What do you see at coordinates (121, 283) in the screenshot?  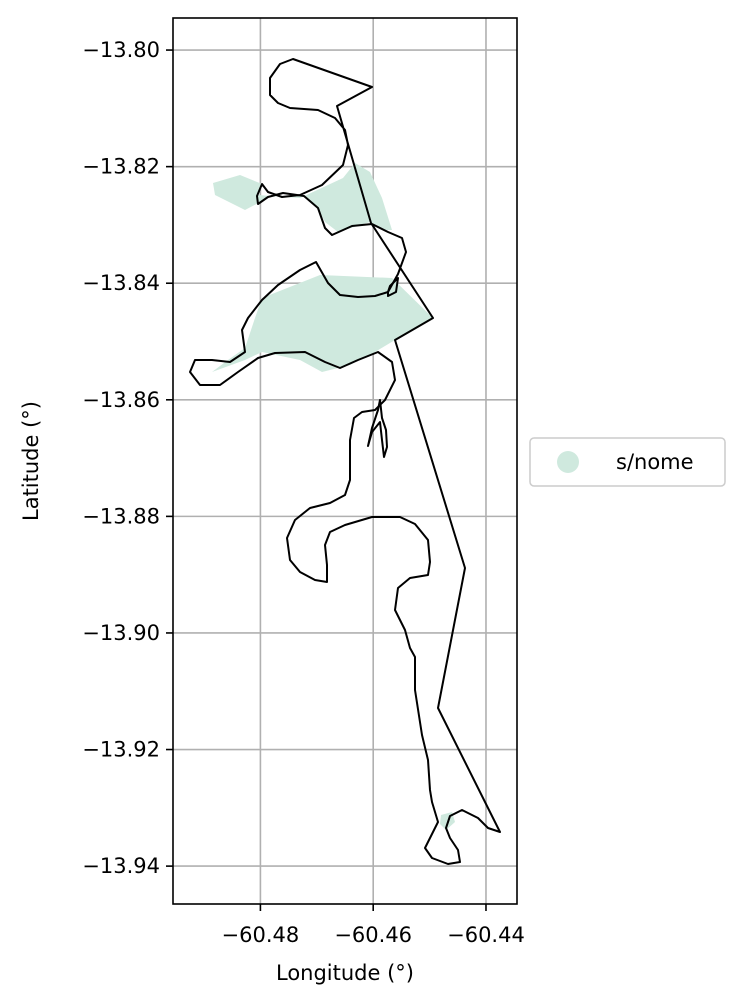 I see `y-tick-label: −13.84` at bounding box center [121, 283].